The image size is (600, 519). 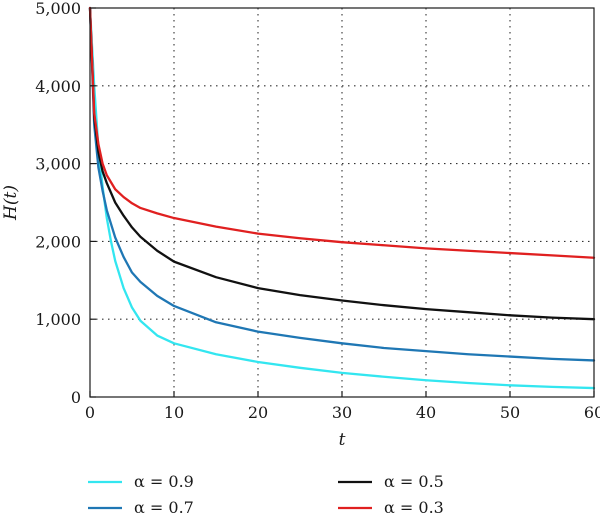 I want to click on x-tick-label: 30, so click(x=342, y=412).